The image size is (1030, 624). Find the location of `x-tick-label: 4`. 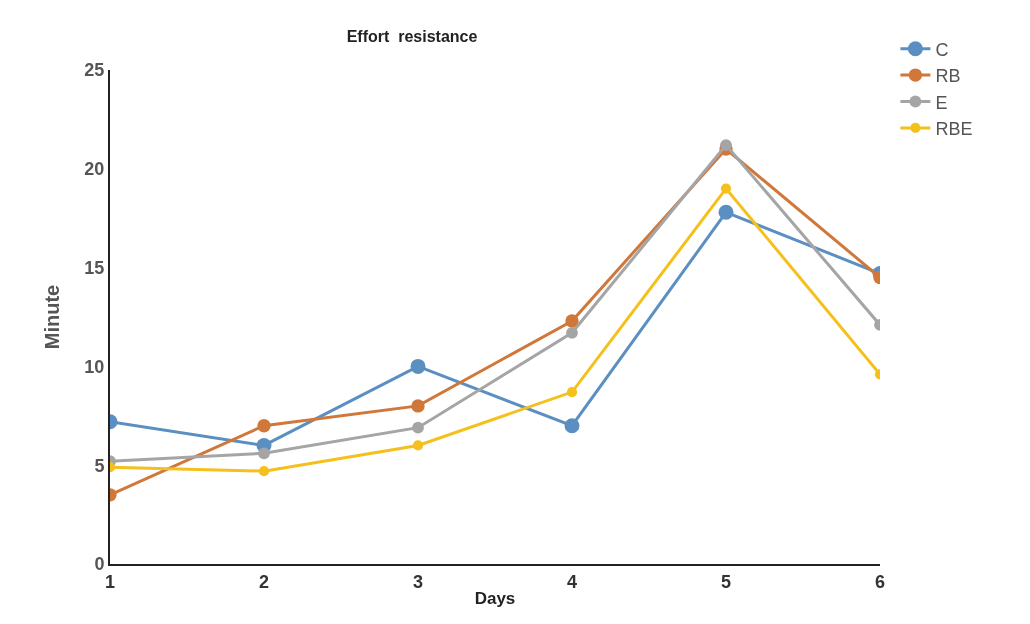

x-tick-label: 4 is located at coordinates (572, 581).